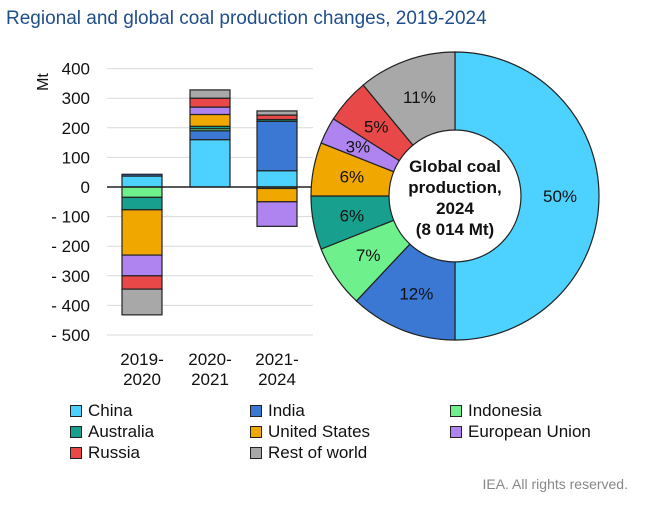 This screenshot has width=660, height=508. What do you see at coordinates (76, 69) in the screenshot?
I see `y-tick-label: 400` at bounding box center [76, 69].